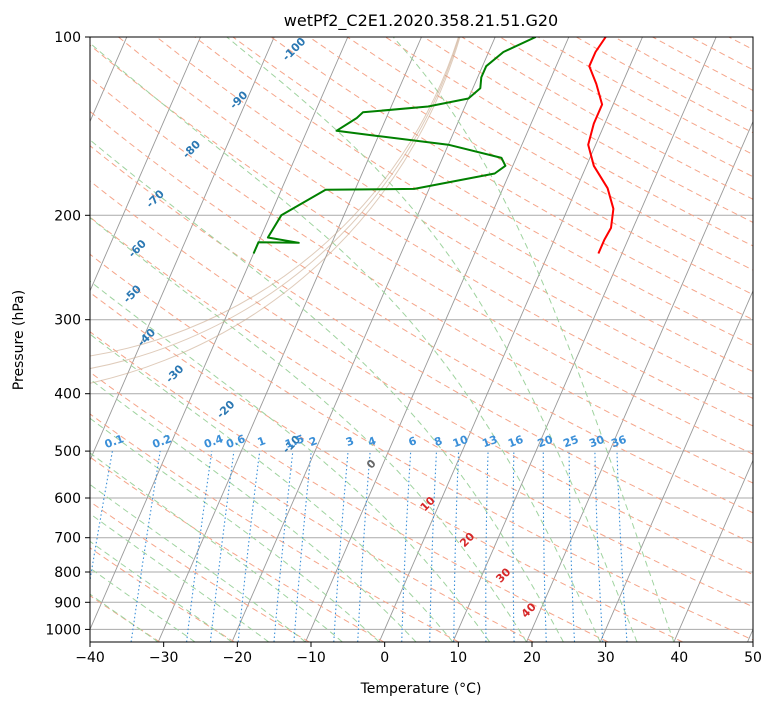  I want to click on x-tick-label: 40, so click(679, 658).